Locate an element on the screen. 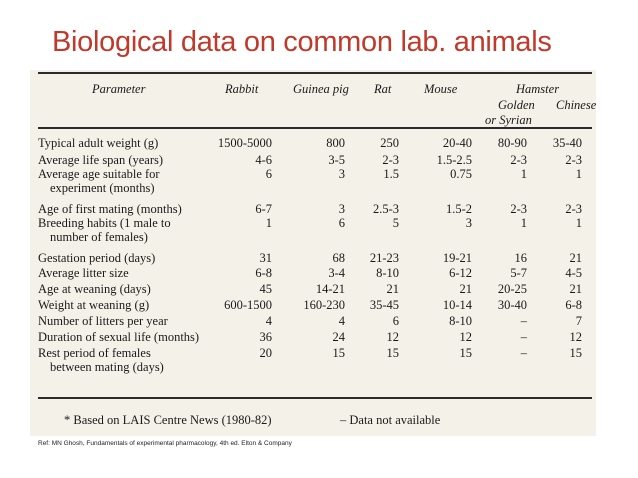  row-parameter: Gestation period (days) is located at coordinates (97, 258).